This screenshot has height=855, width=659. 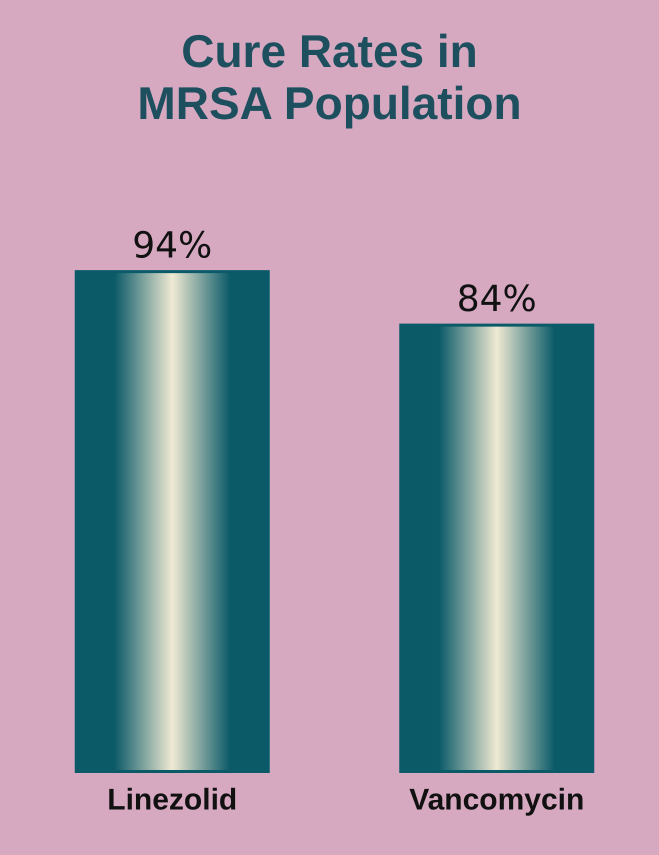 I want to click on data-label: 84%, so click(x=496, y=299).